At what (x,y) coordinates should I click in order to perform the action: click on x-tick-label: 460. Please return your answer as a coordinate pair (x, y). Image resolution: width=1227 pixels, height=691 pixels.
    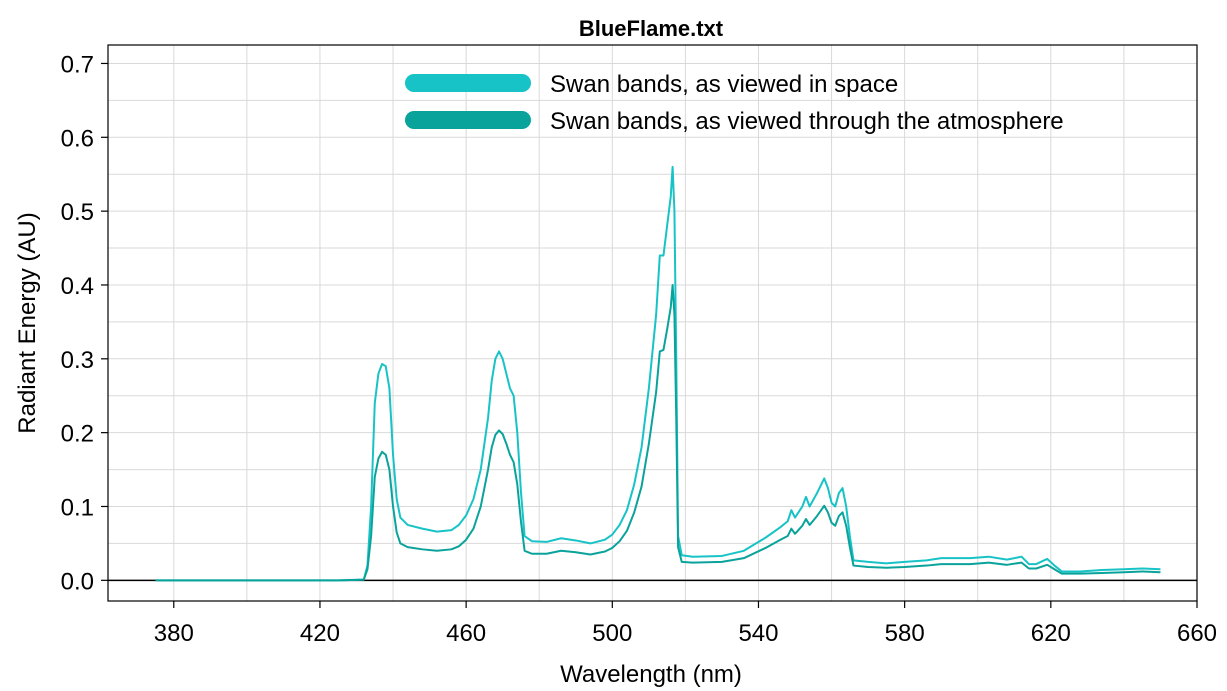
    Looking at the image, I should click on (466, 633).